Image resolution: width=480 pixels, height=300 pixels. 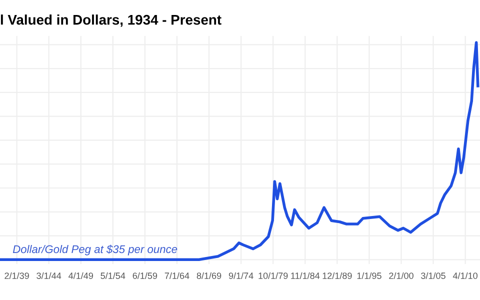 What do you see at coordinates (305, 275) in the screenshot?
I see `x-tick-label: 11/1/84` at bounding box center [305, 275].